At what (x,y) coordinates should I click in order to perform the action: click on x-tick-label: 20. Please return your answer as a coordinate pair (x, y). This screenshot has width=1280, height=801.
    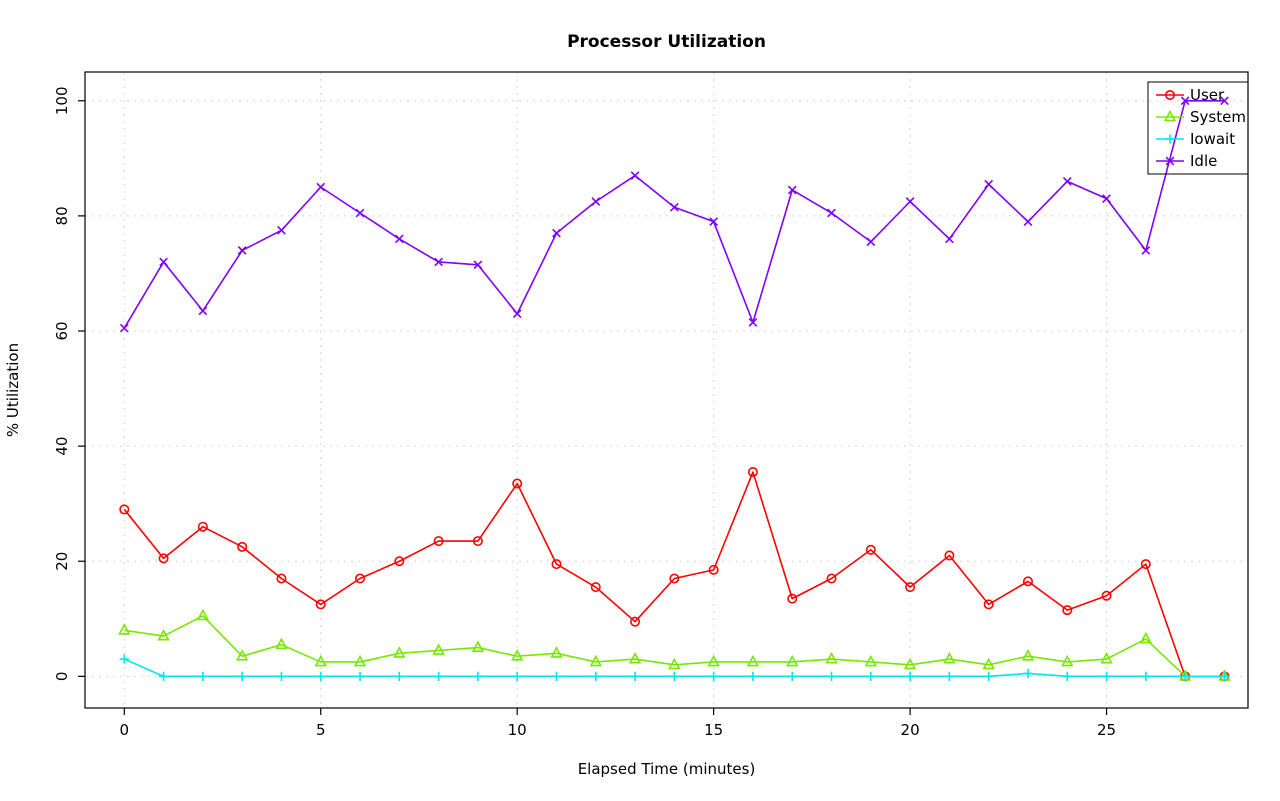
    Looking at the image, I should click on (910, 730).